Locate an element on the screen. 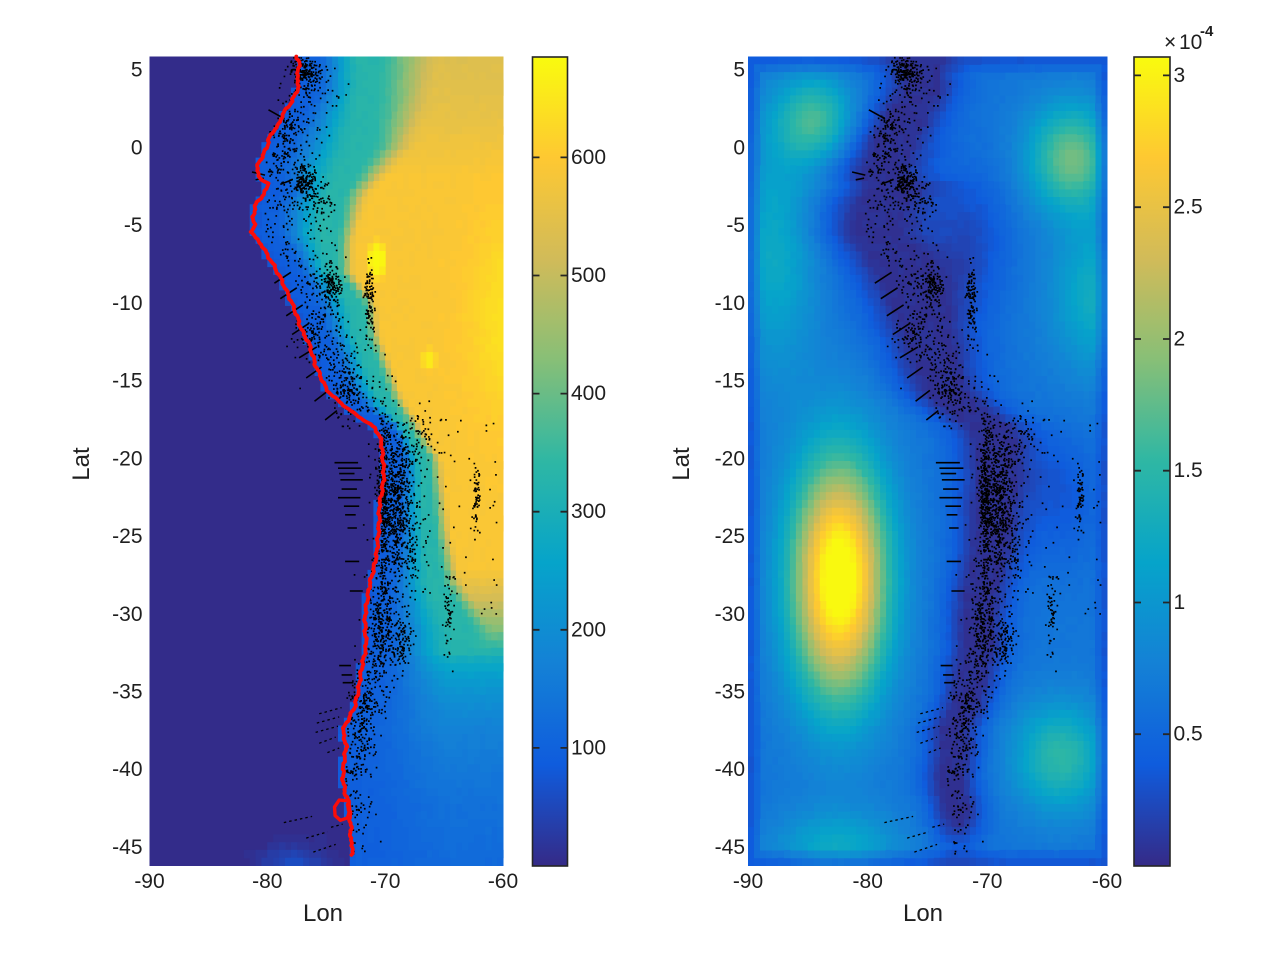 The image size is (1264, 961). svg-text: 1.5 is located at coordinates (1188, 470).